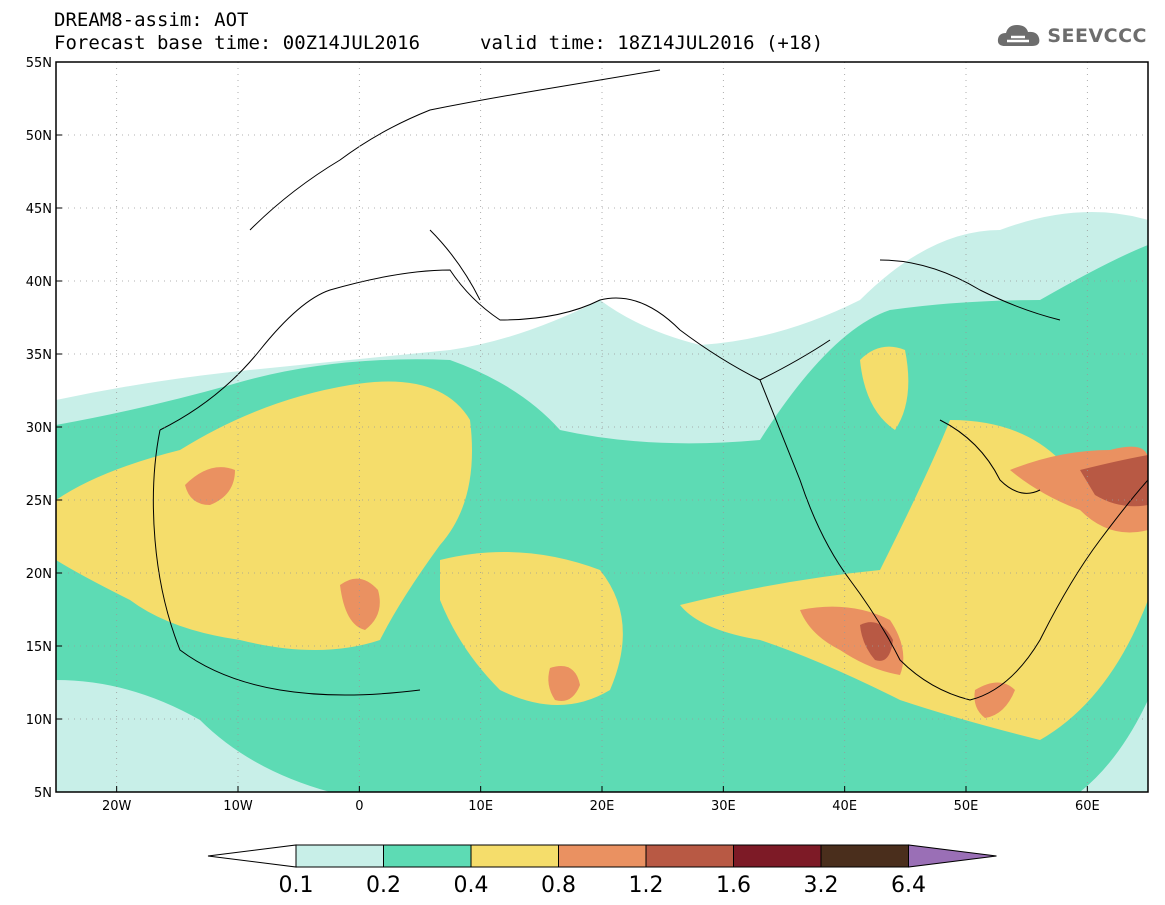  I want to click on lat-tick-label: 25N, so click(39, 501).